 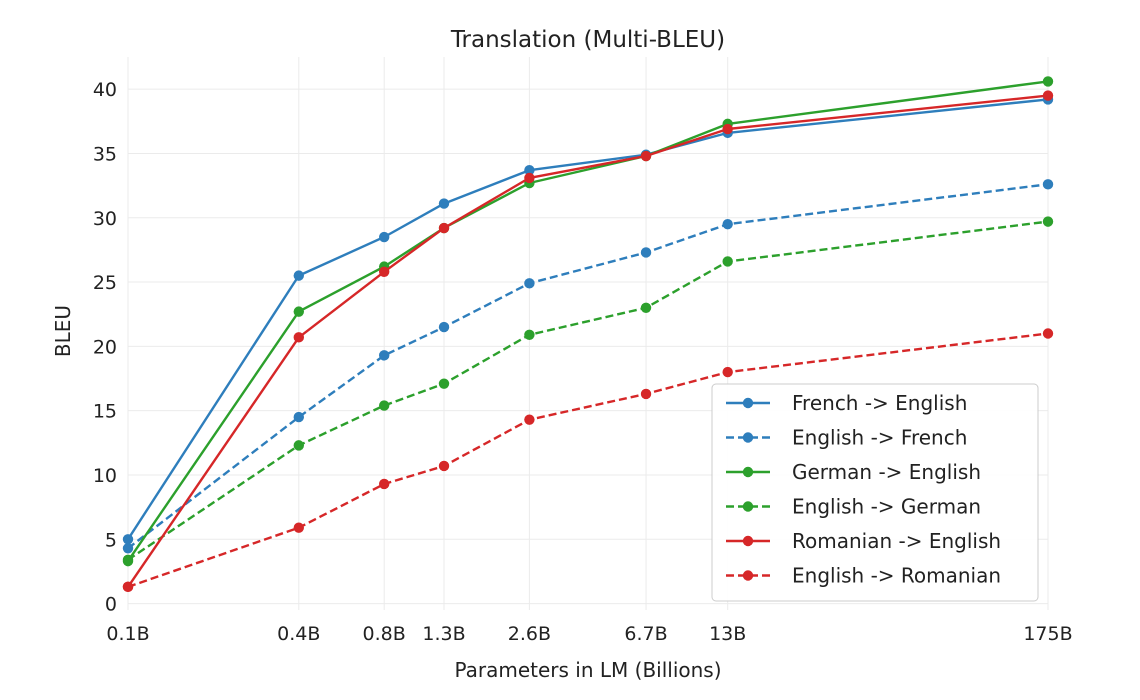 What do you see at coordinates (587, 670) in the screenshot?
I see `x-axis-label: Parameters in LM (Billions)` at bounding box center [587, 670].